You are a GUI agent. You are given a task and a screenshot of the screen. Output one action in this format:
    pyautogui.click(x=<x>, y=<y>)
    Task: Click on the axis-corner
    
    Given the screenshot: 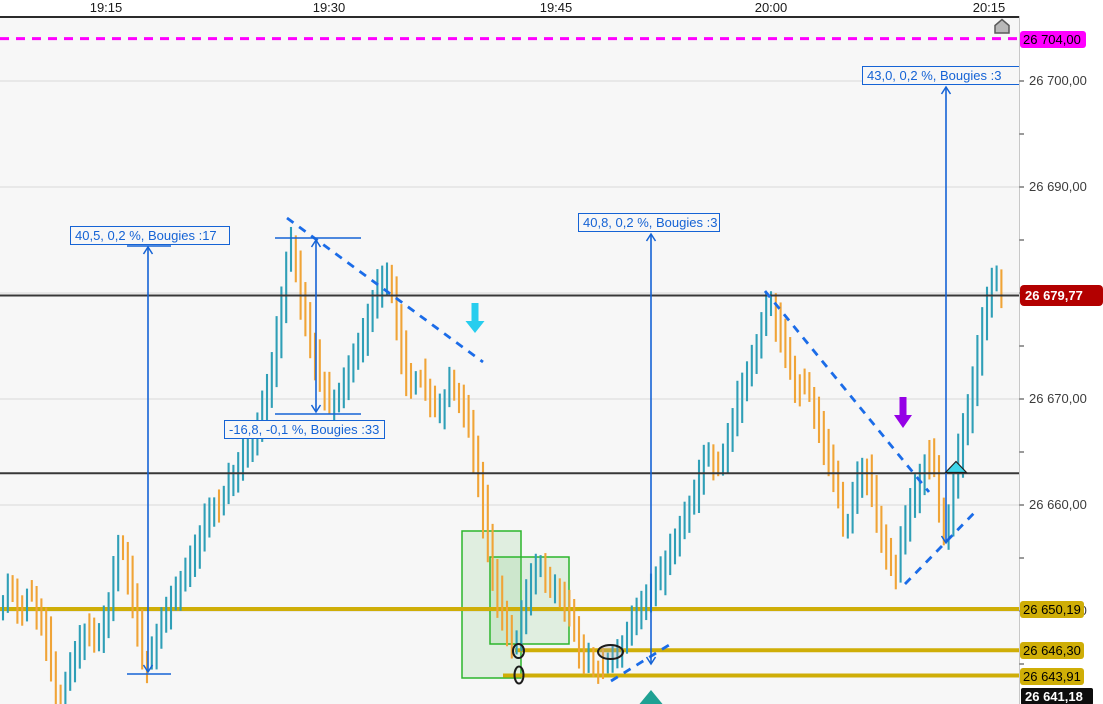 What is the action you would take?
    pyautogui.click(x=1061, y=8)
    